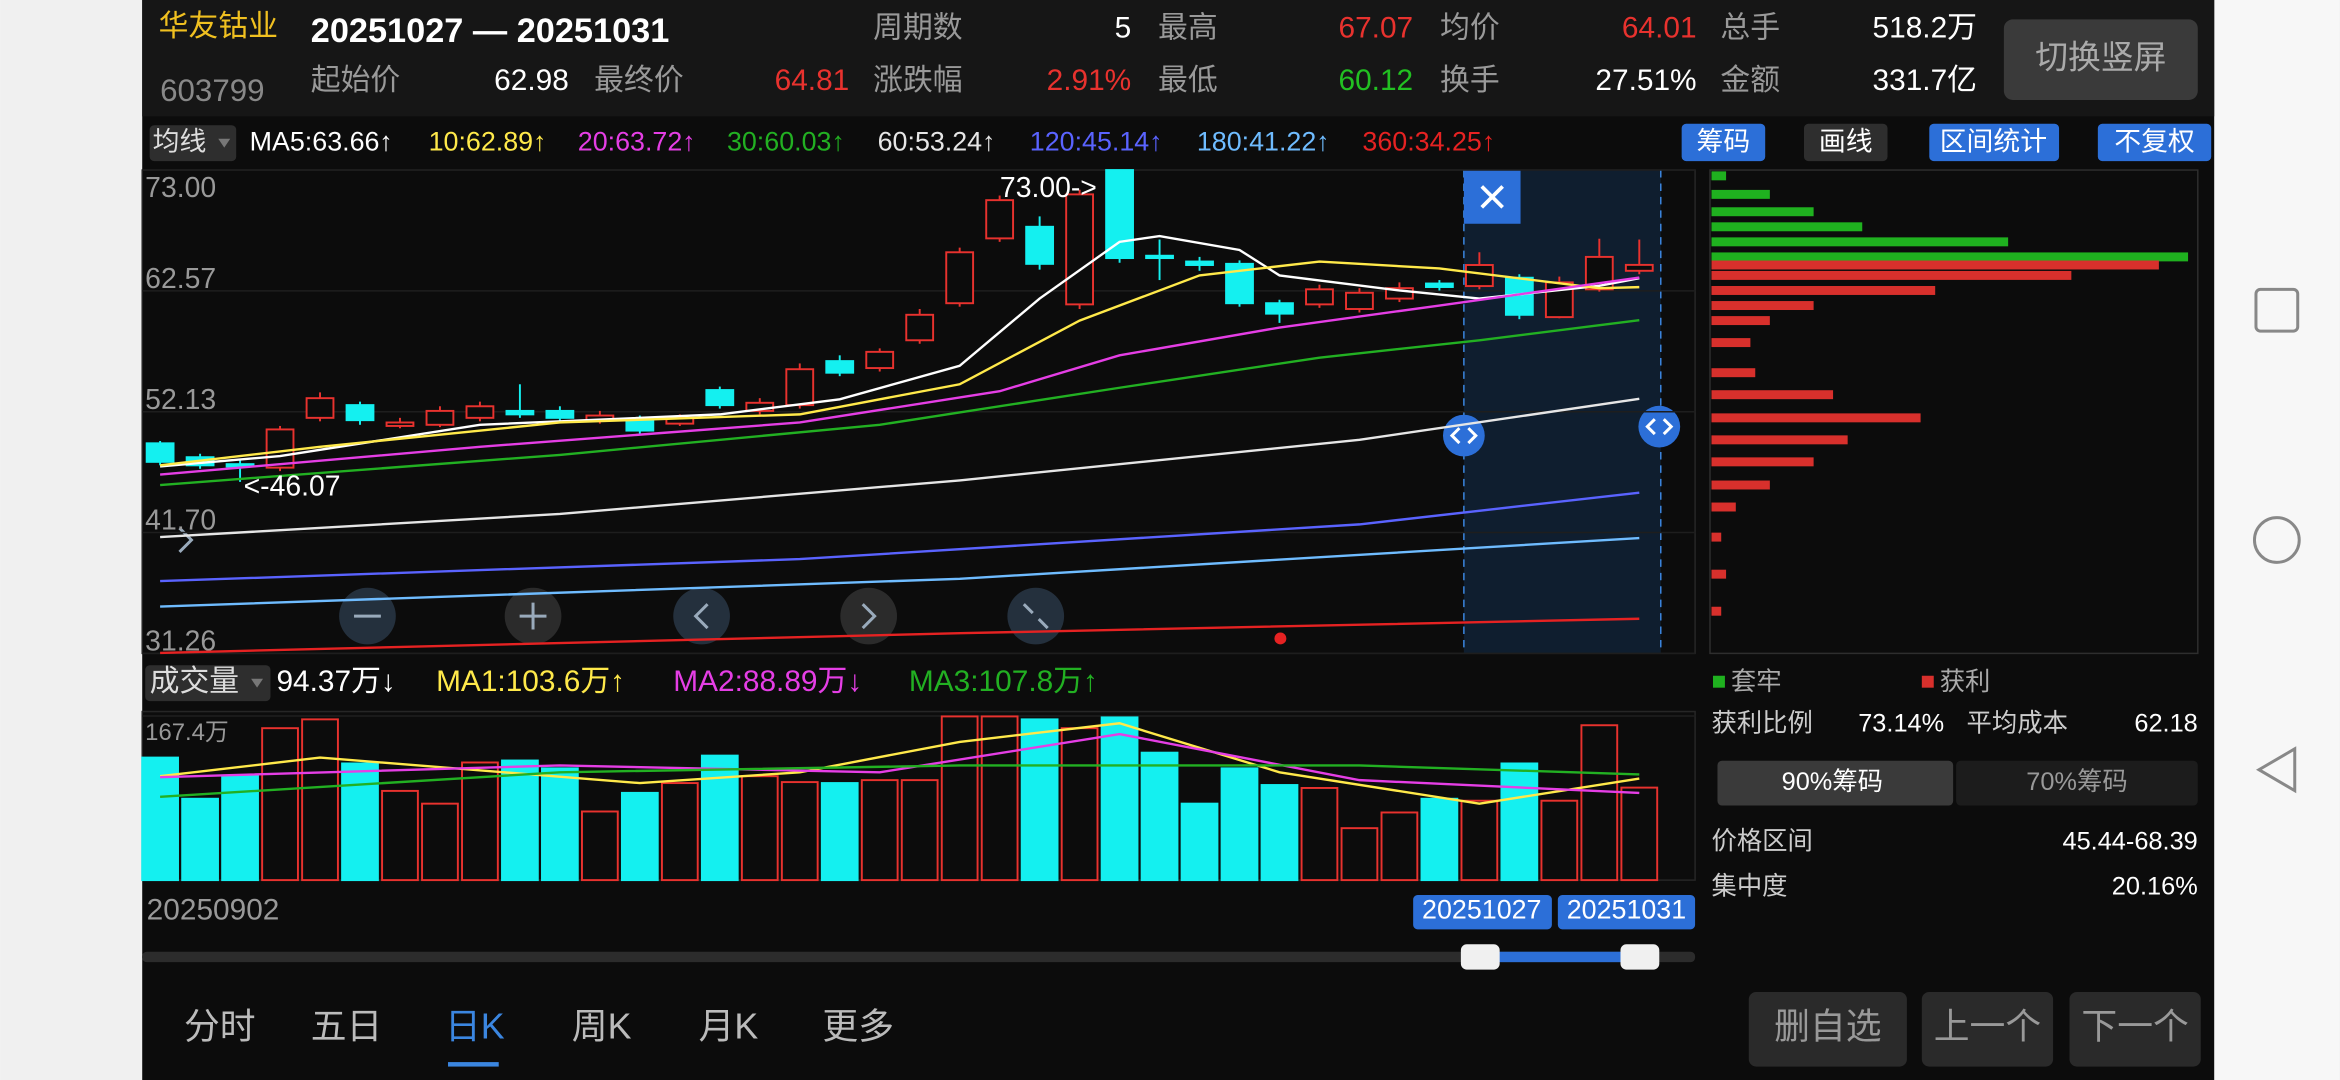 The height and width of the screenshot is (1080, 2340). What do you see at coordinates (1003, 681) in the screenshot?
I see `legend-entry: MA3:107.8万↑` at bounding box center [1003, 681].